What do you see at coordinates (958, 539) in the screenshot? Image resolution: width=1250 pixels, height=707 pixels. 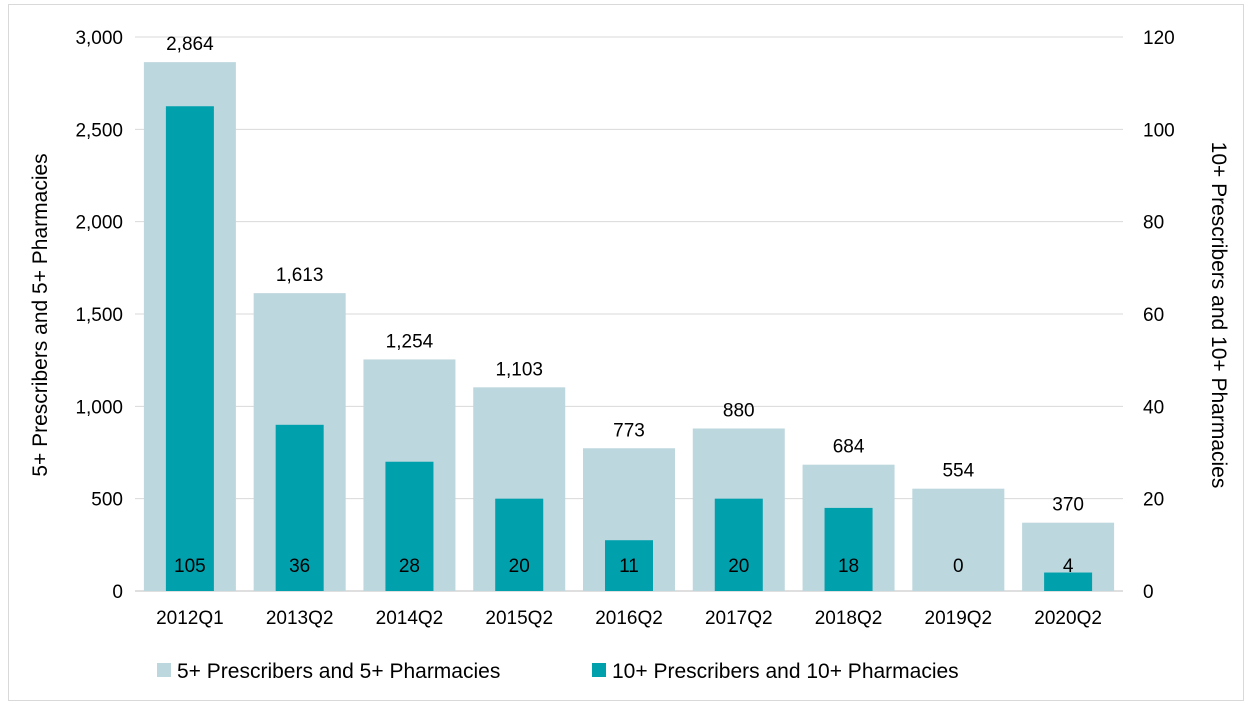 I see `bar-5plus` at bounding box center [958, 539].